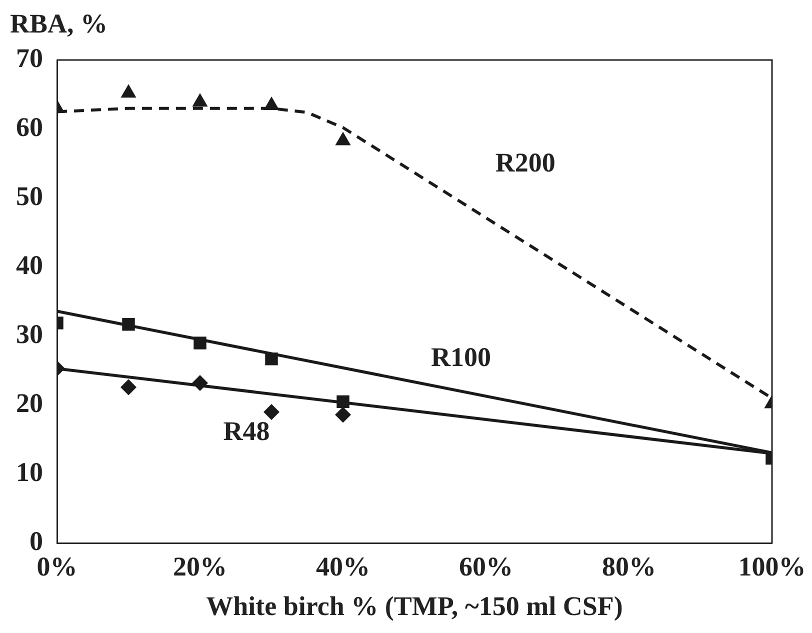 The height and width of the screenshot is (633, 812). What do you see at coordinates (629, 566) in the screenshot?
I see `x-tick-label: 80%` at bounding box center [629, 566].